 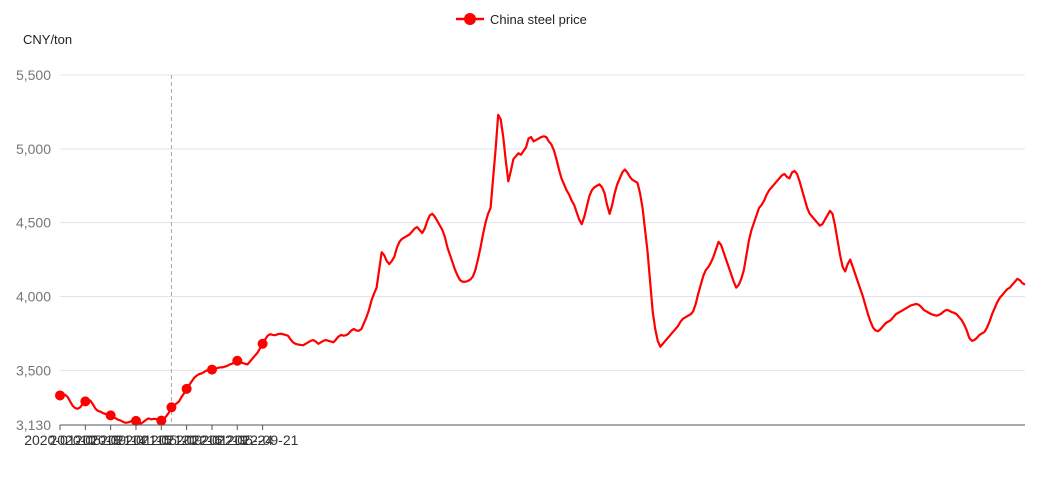 What do you see at coordinates (136, 440) in the screenshot?
I see `x-tick-label: 2021-01-15` at bounding box center [136, 440].